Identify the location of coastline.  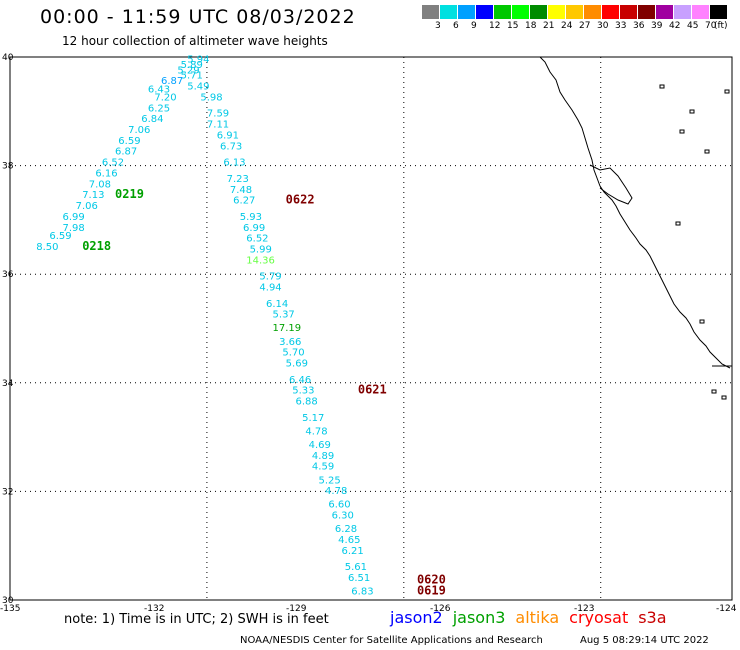
(635, 212).